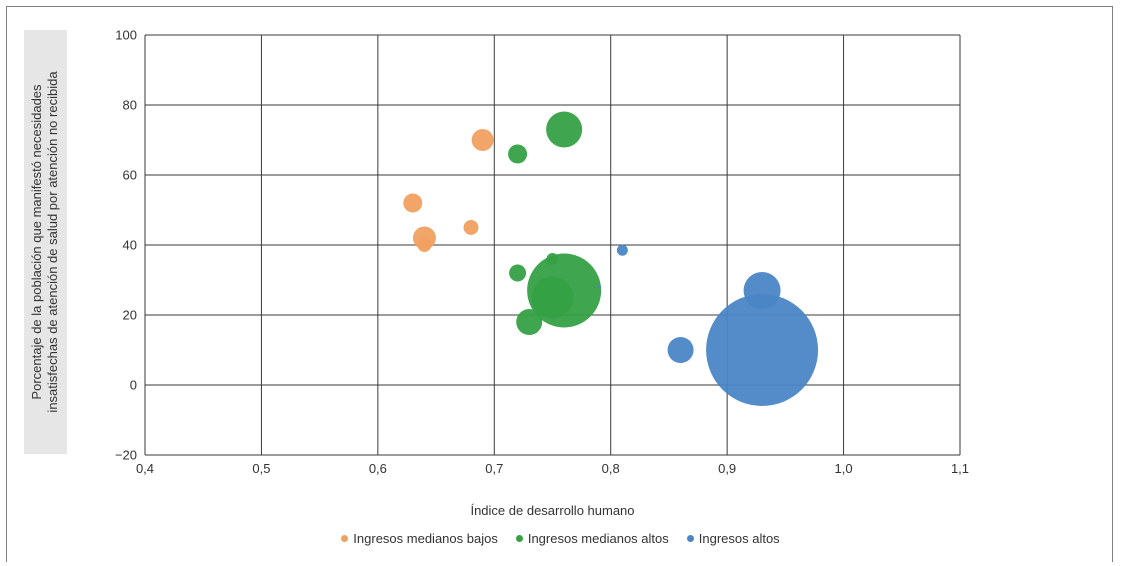 The width and height of the screenshot is (1121, 566). Describe the element at coordinates (126, 455) in the screenshot. I see `y-tick-label: −20` at that location.